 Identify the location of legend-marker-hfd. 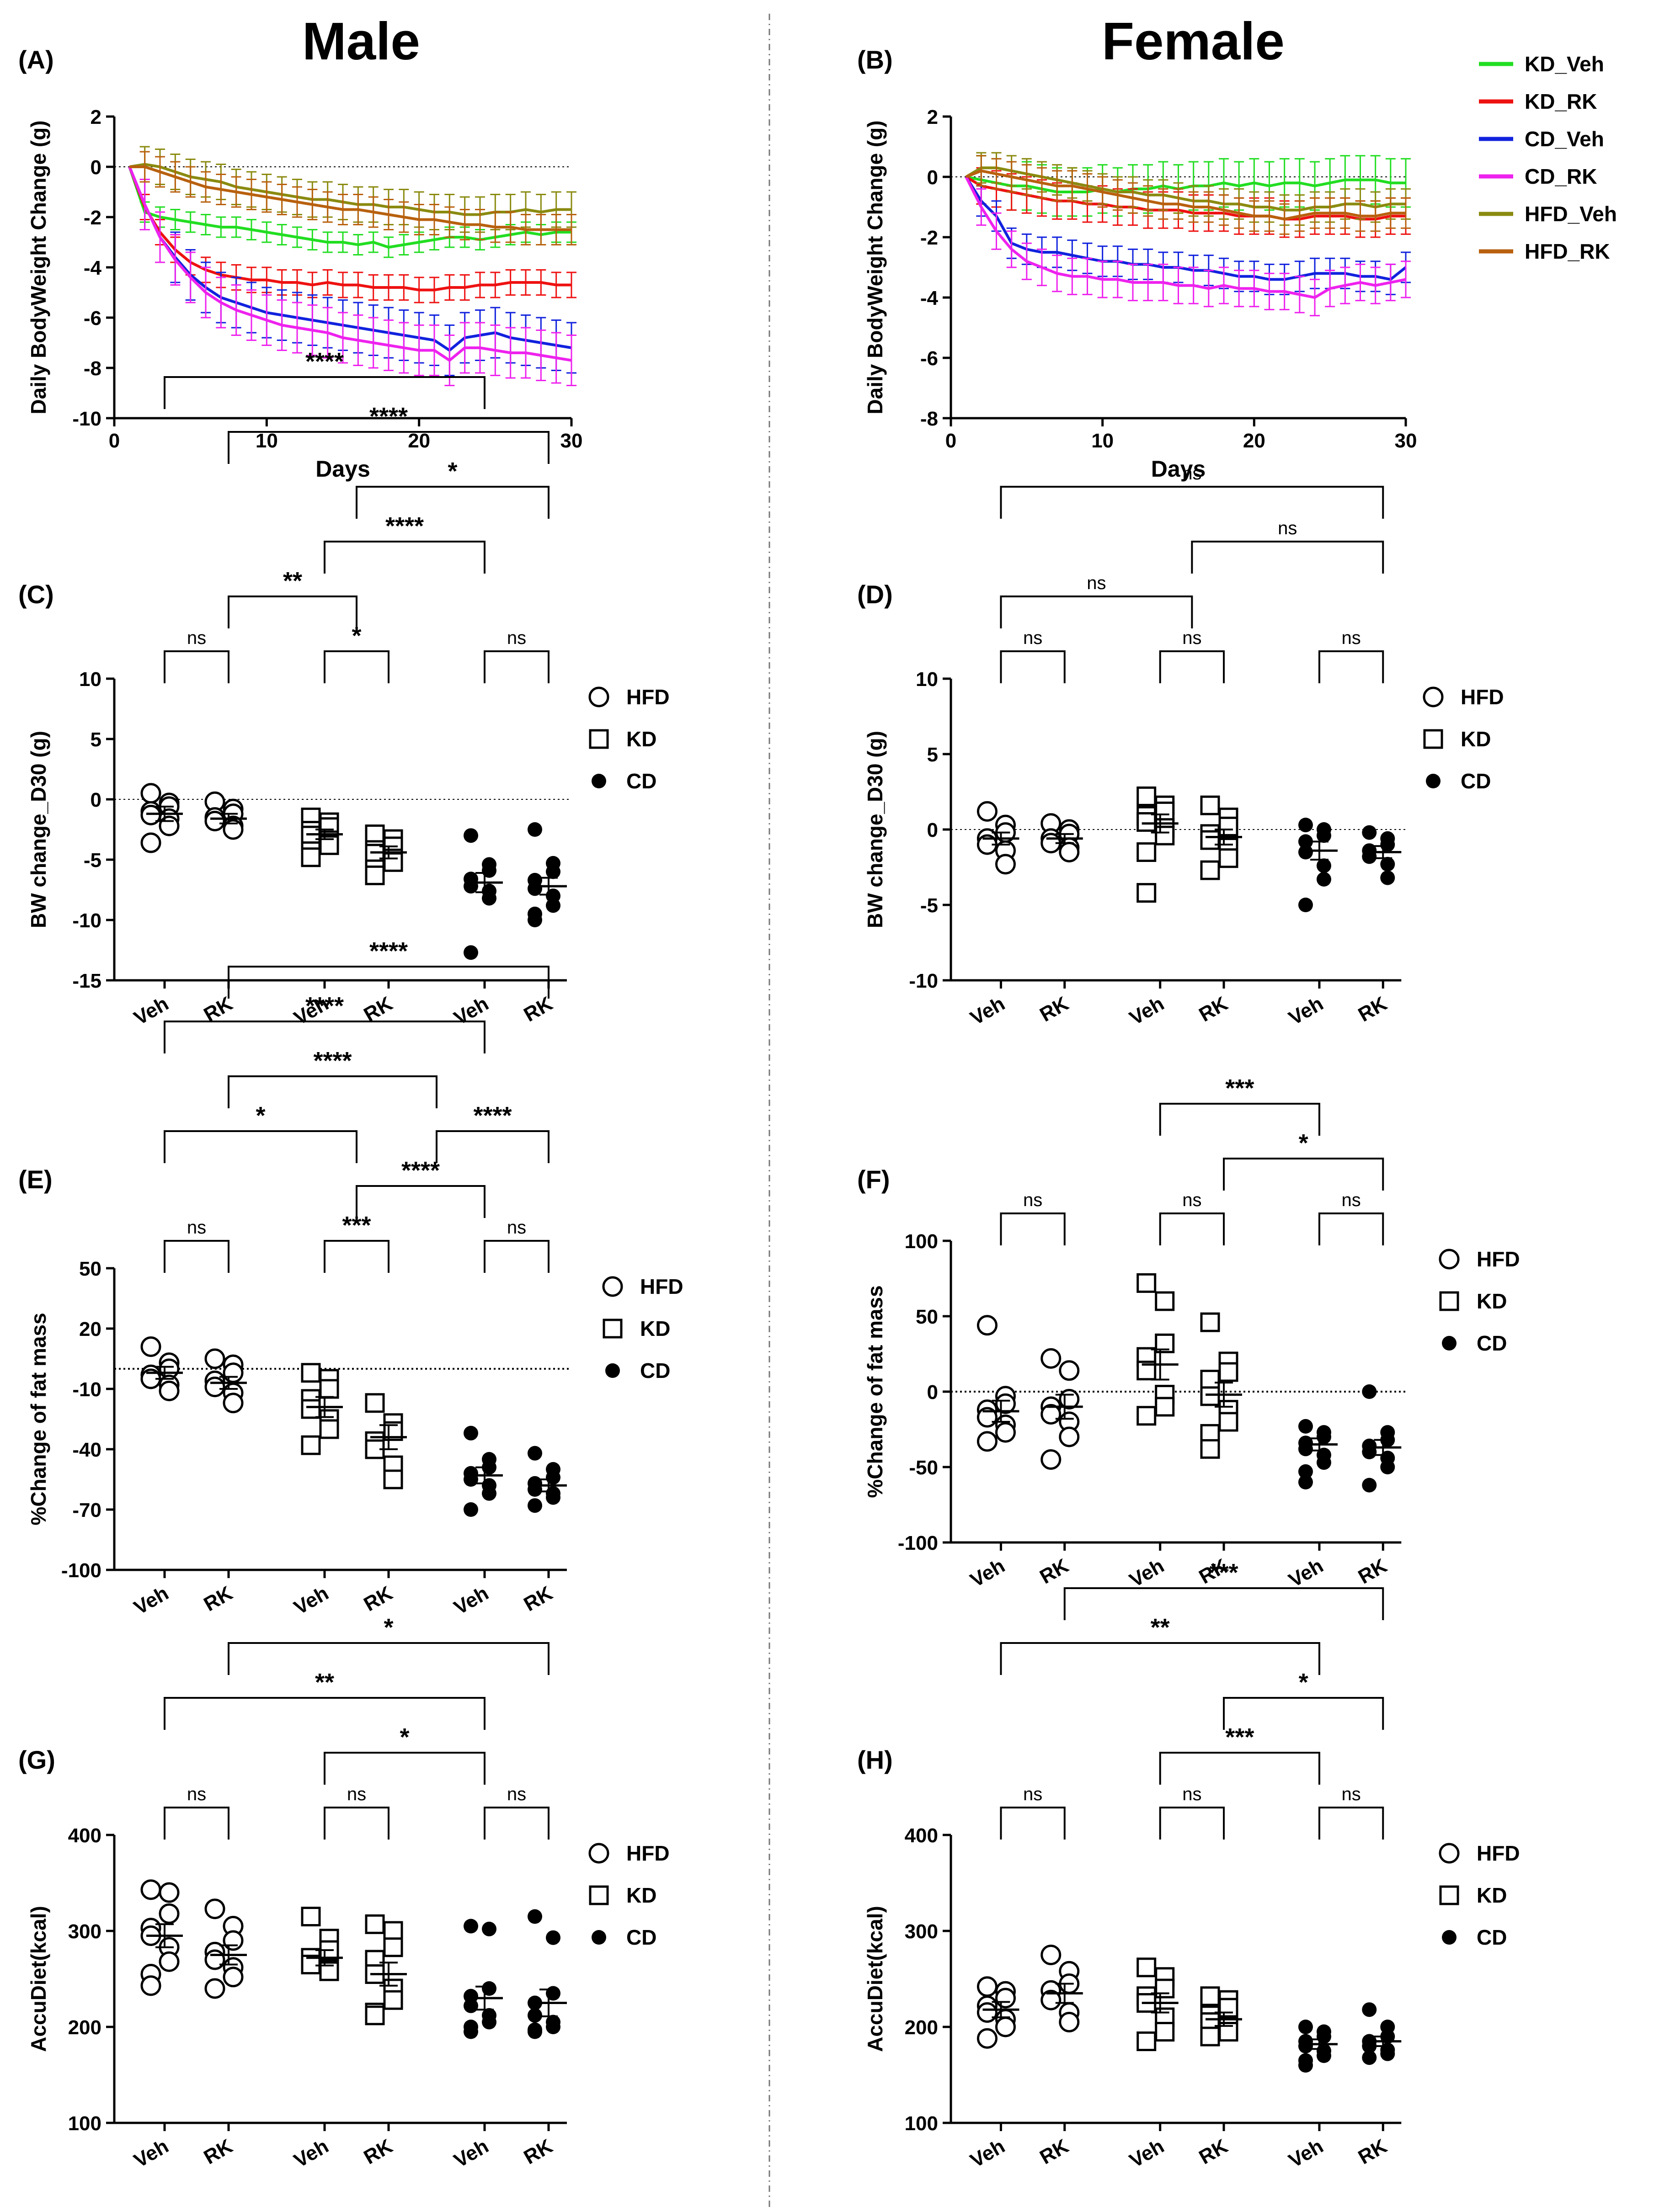
(1433, 696).